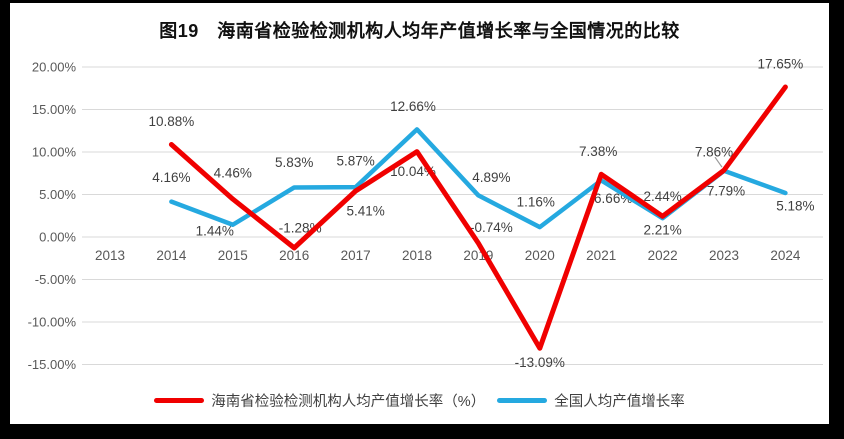  Describe the element at coordinates (54, 109) in the screenshot. I see `y-tick-label: 15.00%` at that location.